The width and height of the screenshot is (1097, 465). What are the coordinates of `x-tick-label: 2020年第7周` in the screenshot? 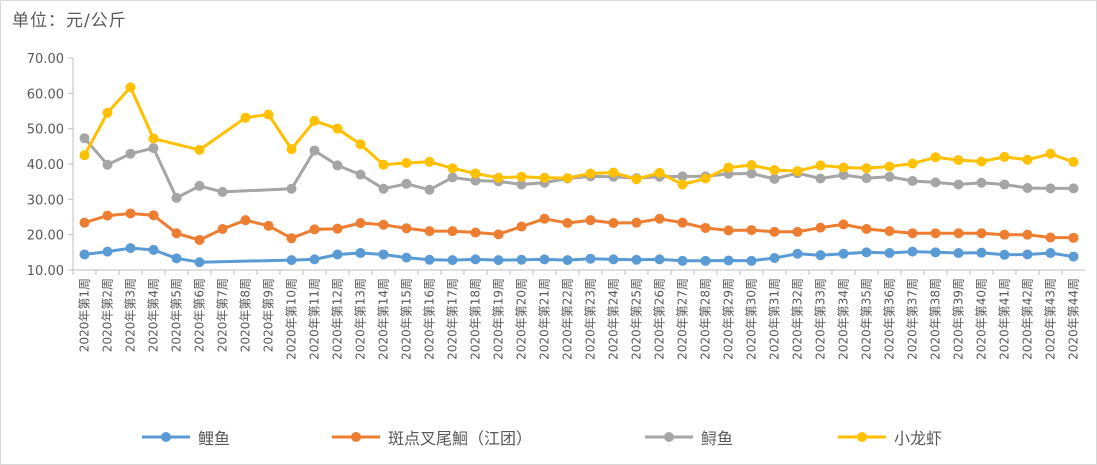 It's located at (223, 315).